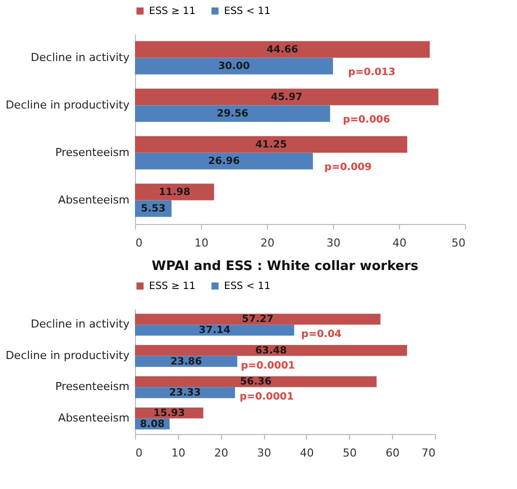 The height and width of the screenshot is (489, 517). What do you see at coordinates (271, 144) in the screenshot?
I see `data-label: 41.25` at bounding box center [271, 144].